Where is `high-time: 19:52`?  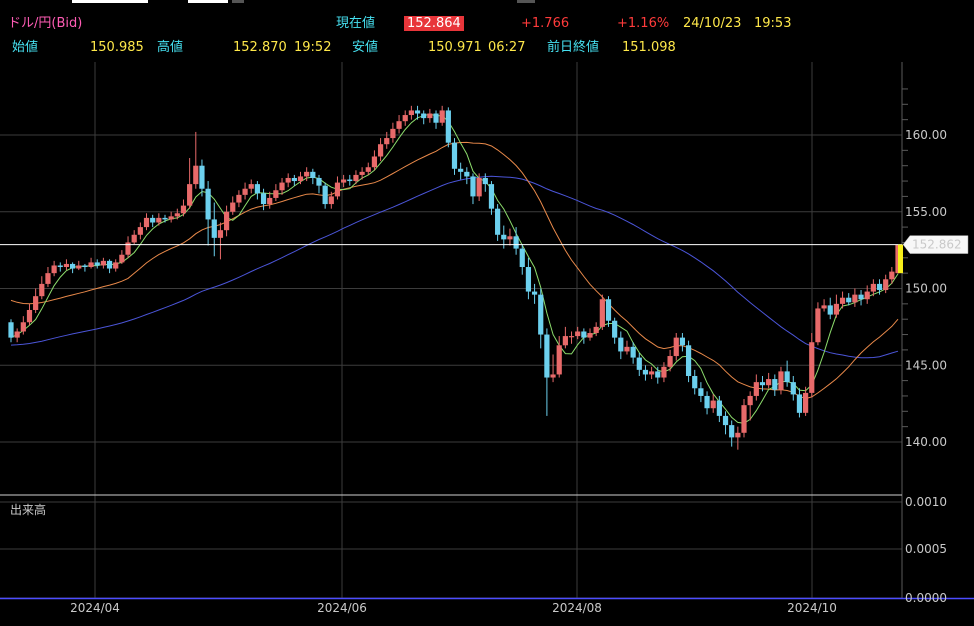 high-time: 19:52 is located at coordinates (313, 47).